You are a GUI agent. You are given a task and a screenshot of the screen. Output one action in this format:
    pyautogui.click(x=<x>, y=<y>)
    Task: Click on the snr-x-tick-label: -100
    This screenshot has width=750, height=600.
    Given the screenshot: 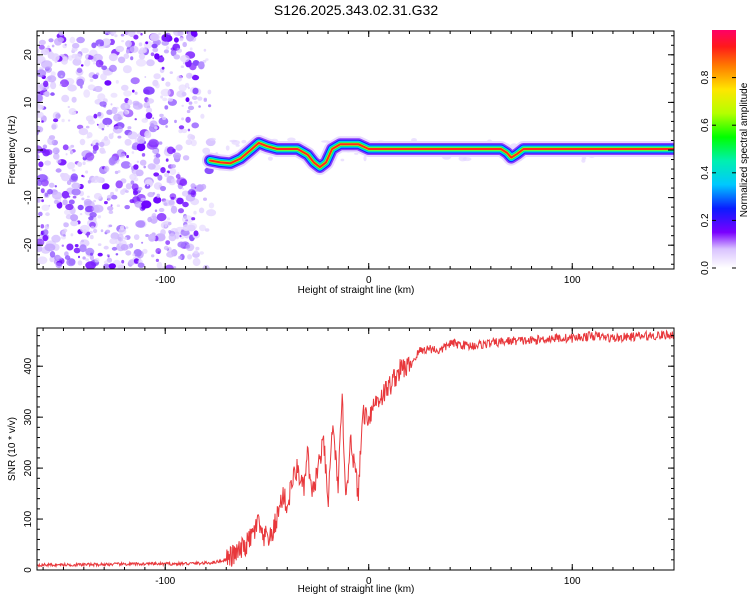 What is the action you would take?
    pyautogui.click(x=165, y=581)
    